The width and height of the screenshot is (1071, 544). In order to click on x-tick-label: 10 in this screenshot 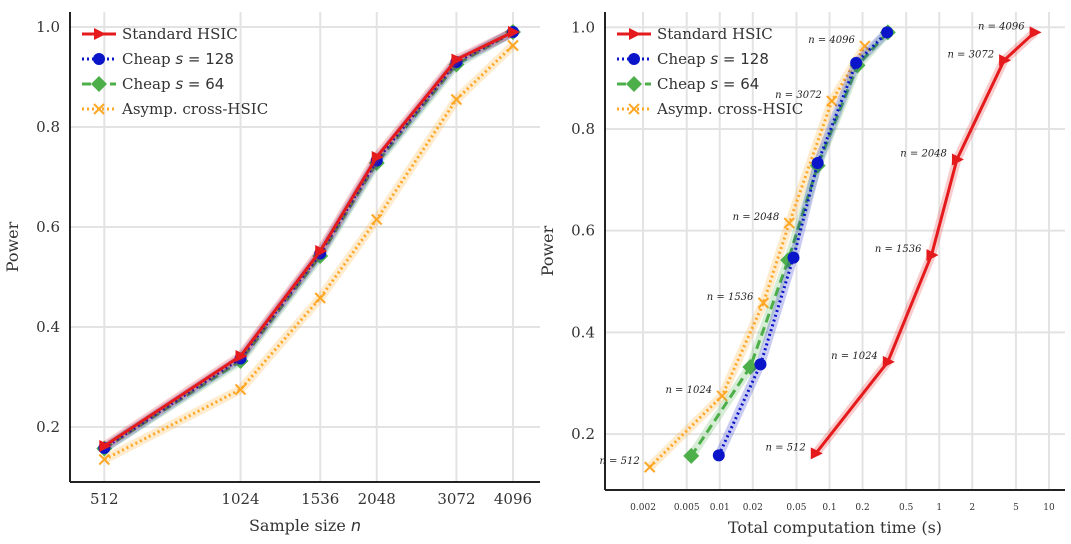, I will do `click(1049, 508)`.